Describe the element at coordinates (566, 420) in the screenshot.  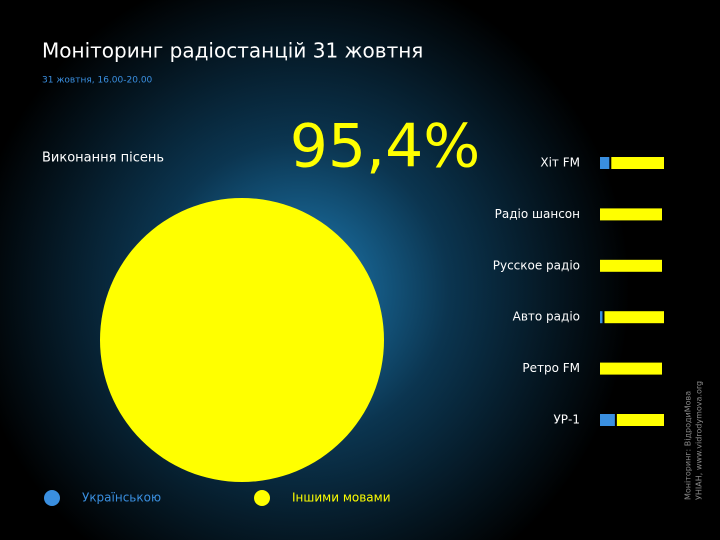
I see `station-label: УР-1` at that location.